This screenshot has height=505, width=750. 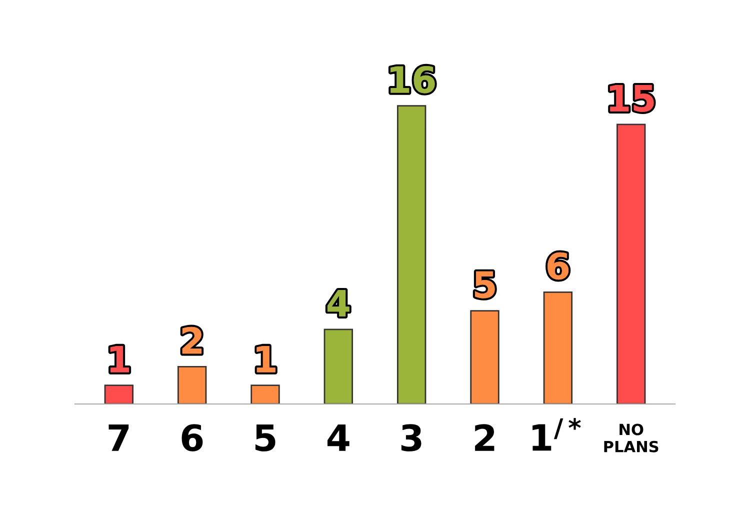 What do you see at coordinates (412, 80) in the screenshot?
I see `data-label: 16` at bounding box center [412, 80].